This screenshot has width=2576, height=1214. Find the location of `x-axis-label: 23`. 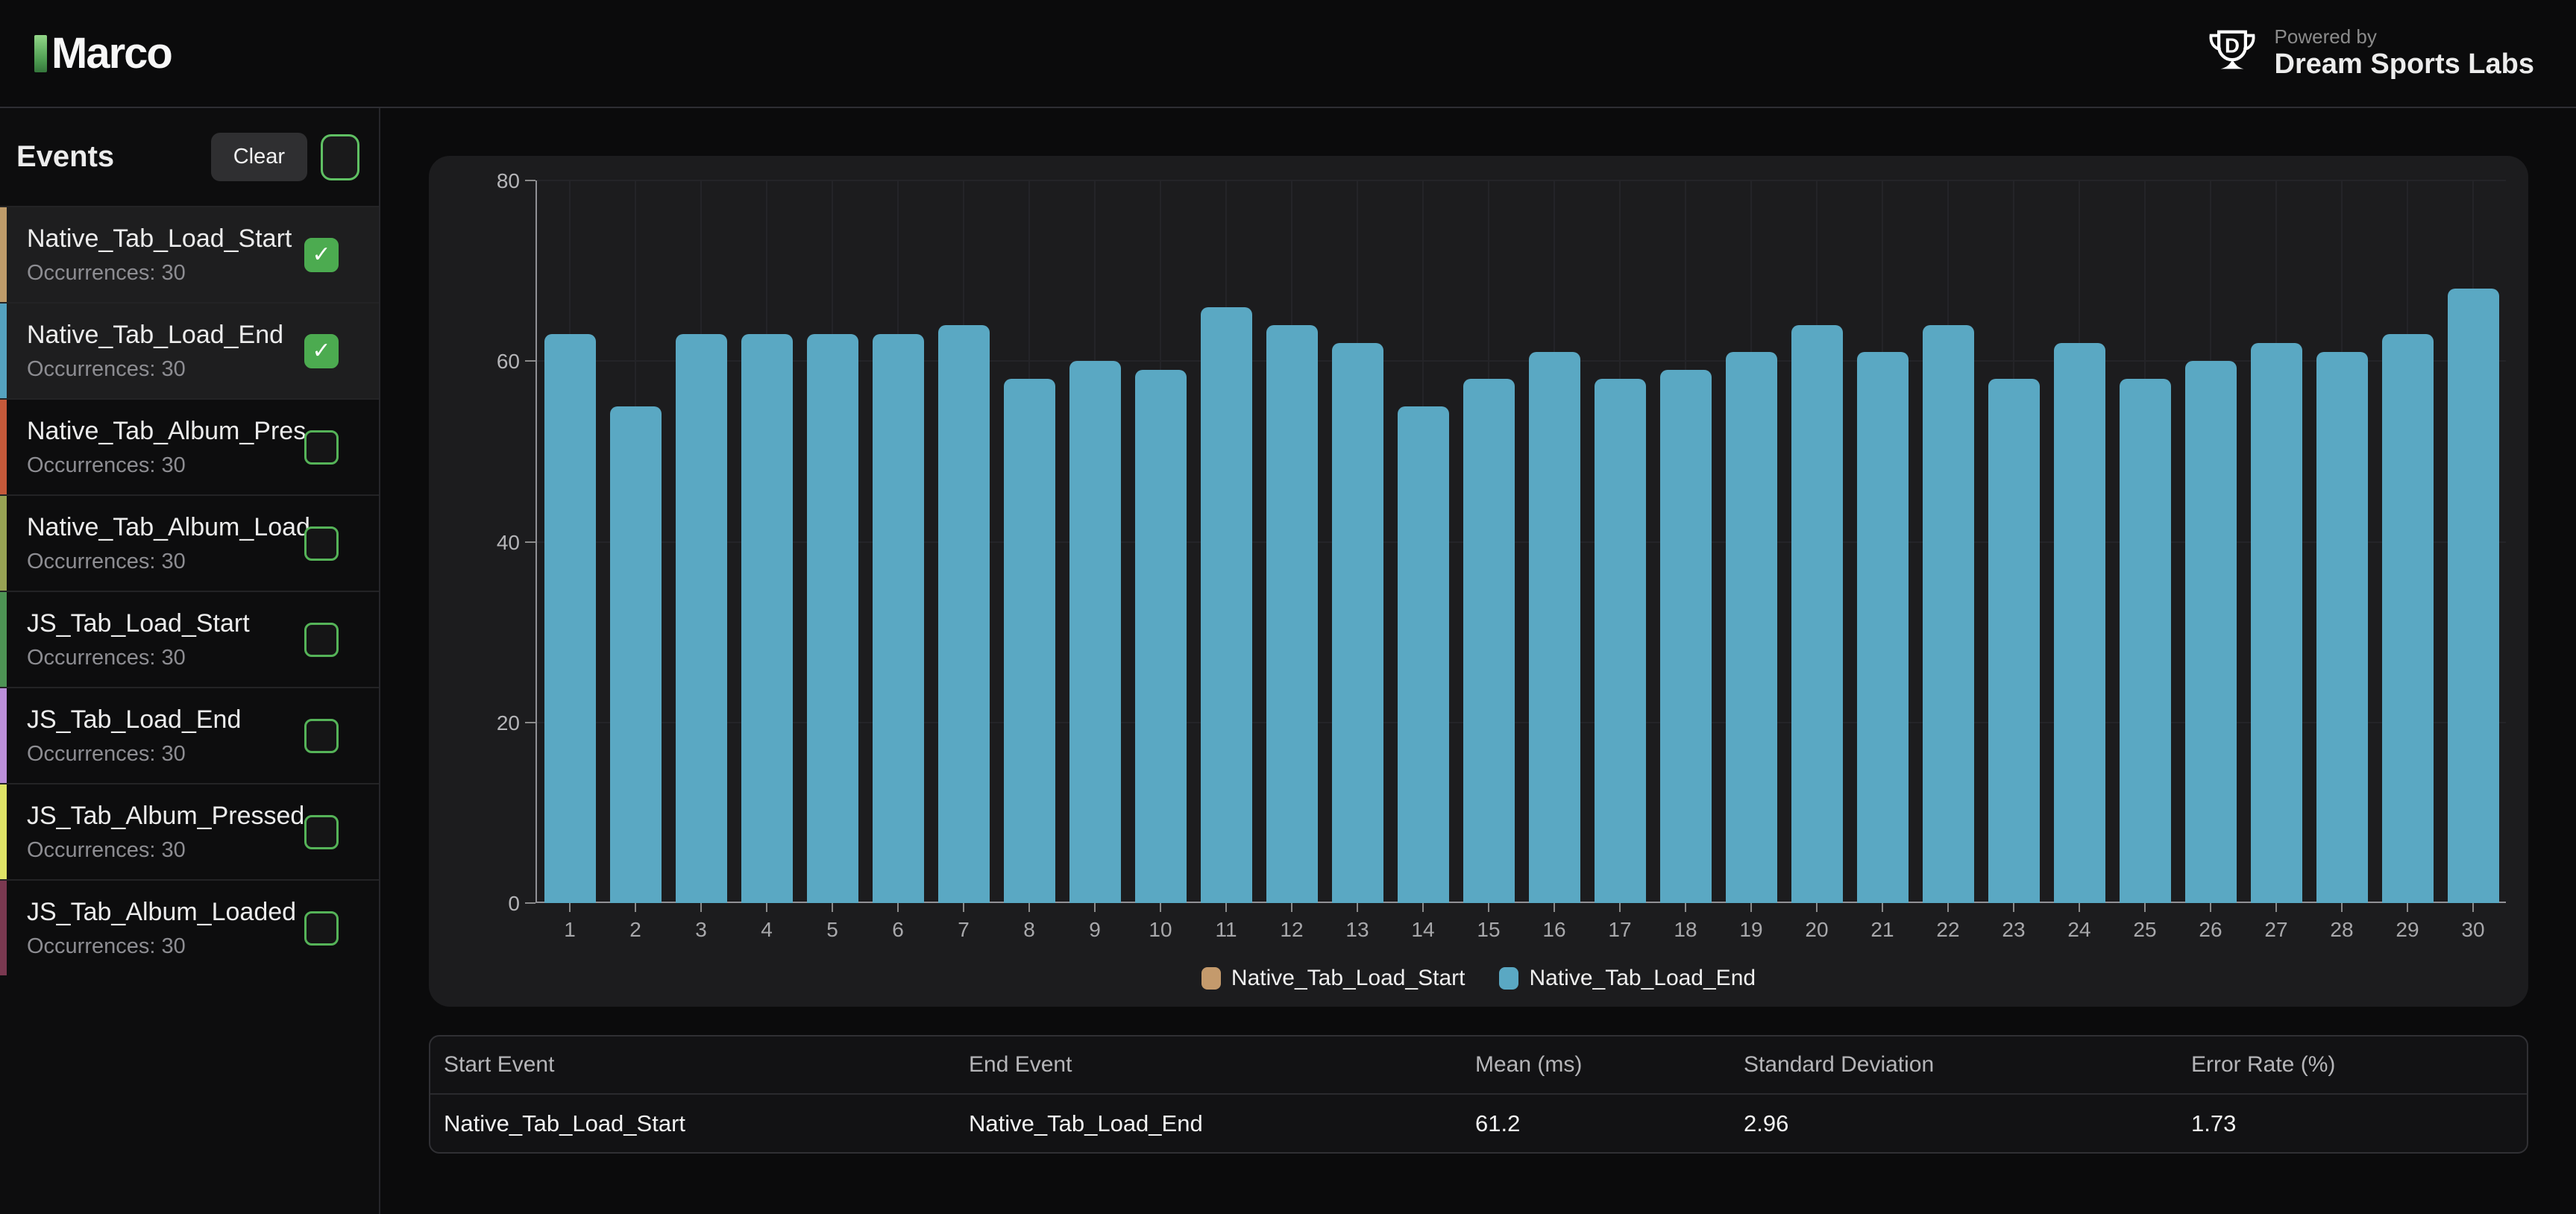

x-axis-label: 23 is located at coordinates (2014, 929).